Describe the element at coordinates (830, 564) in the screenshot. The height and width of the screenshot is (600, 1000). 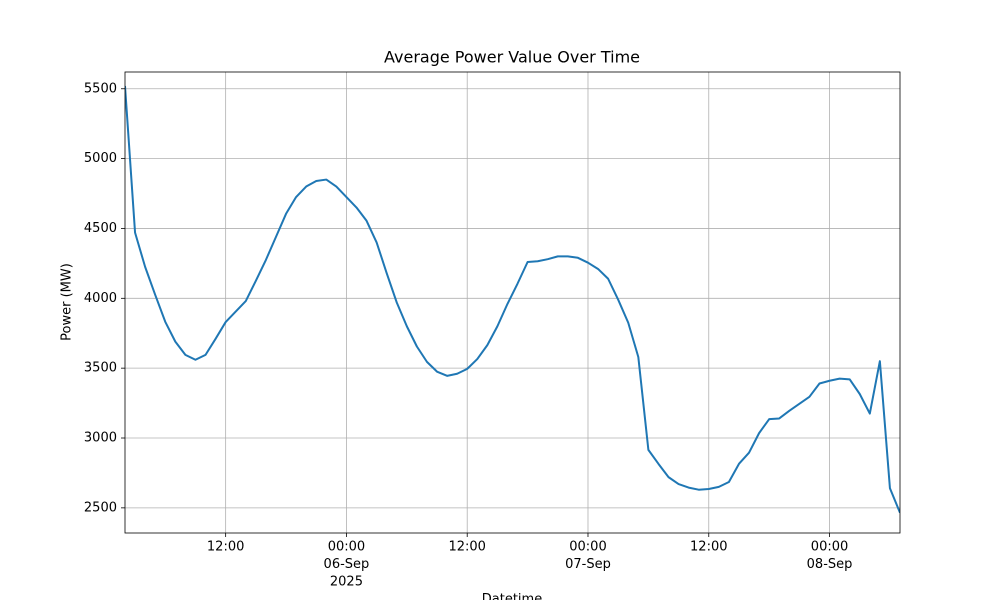
I see `x-tick-label: 08-Sep` at that location.